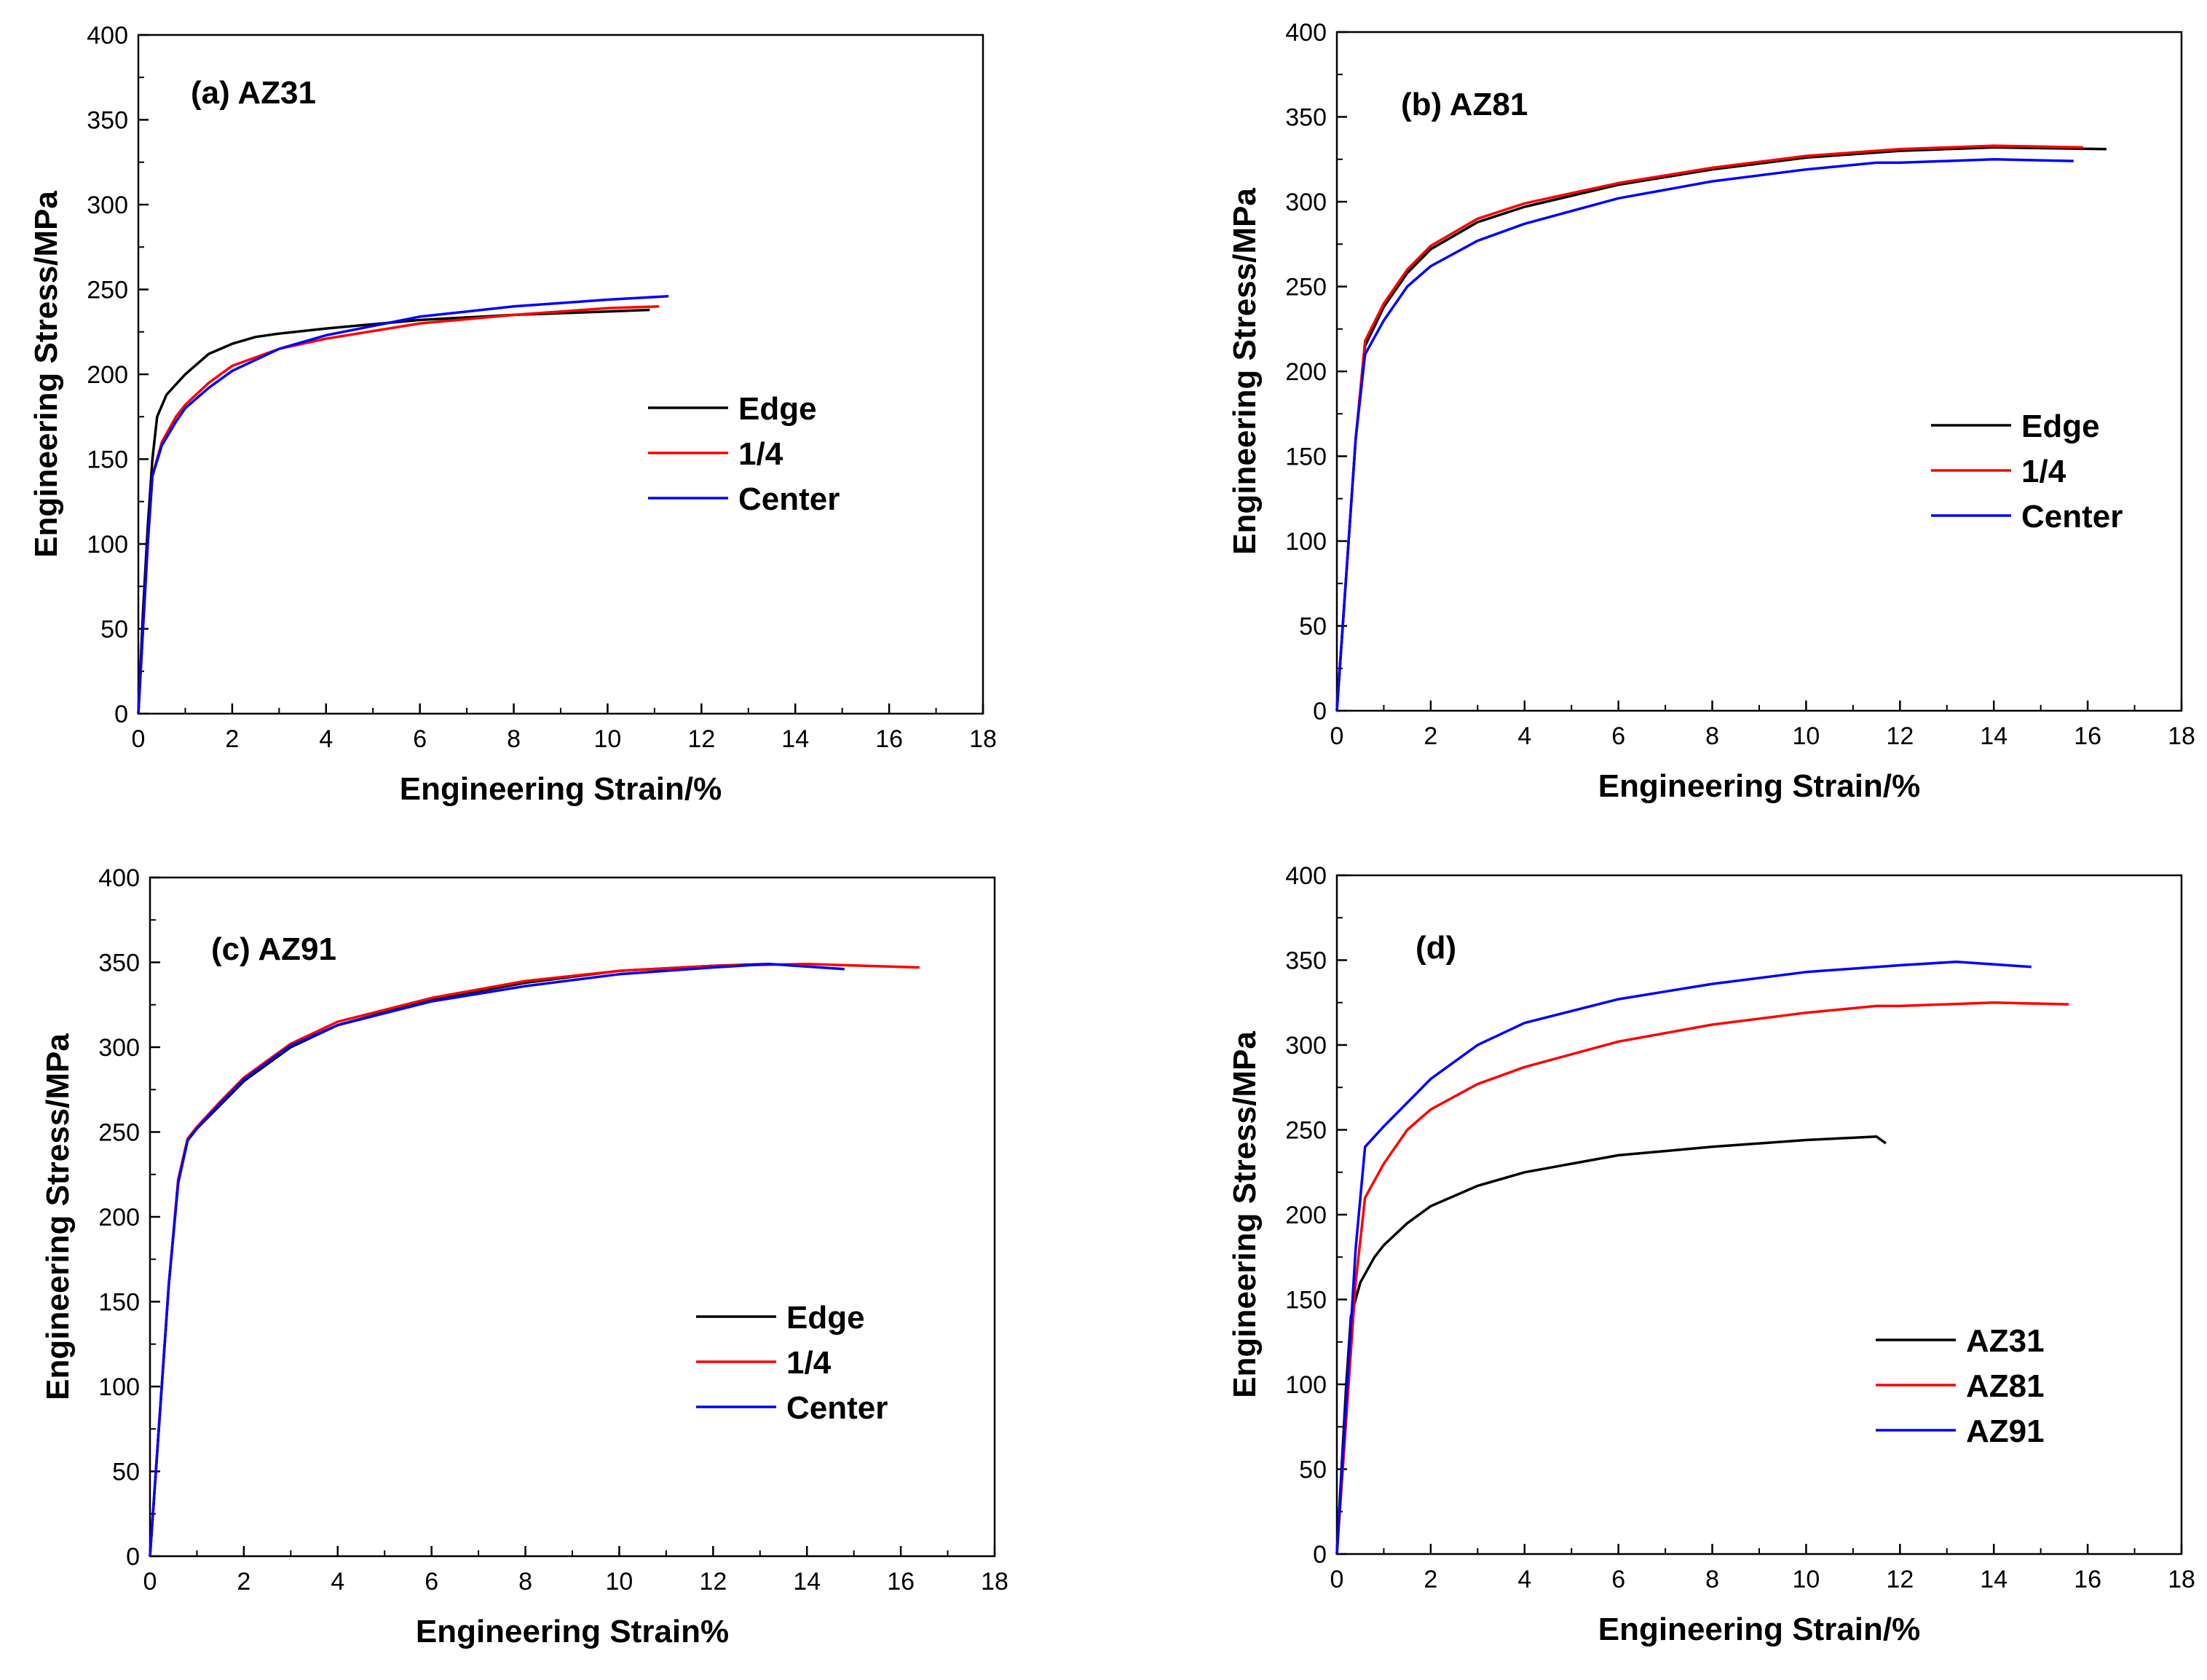 This screenshot has height=1680, width=2207. Describe the element at coordinates (273, 949) in the screenshot. I see `panel-title: (c) AZ91` at that location.